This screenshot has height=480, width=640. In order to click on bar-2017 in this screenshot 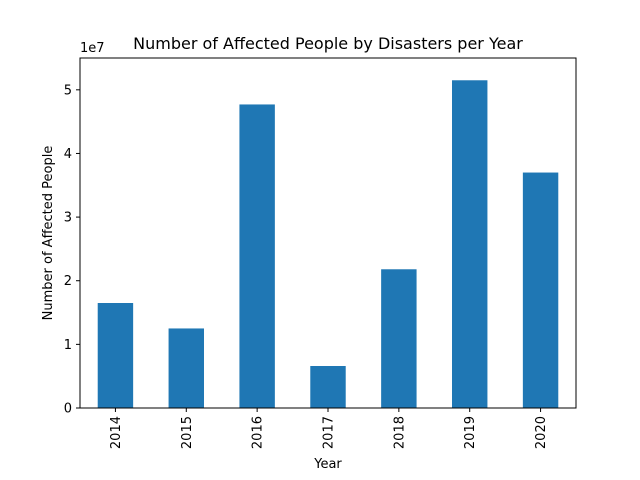, I will do `click(328, 387)`.